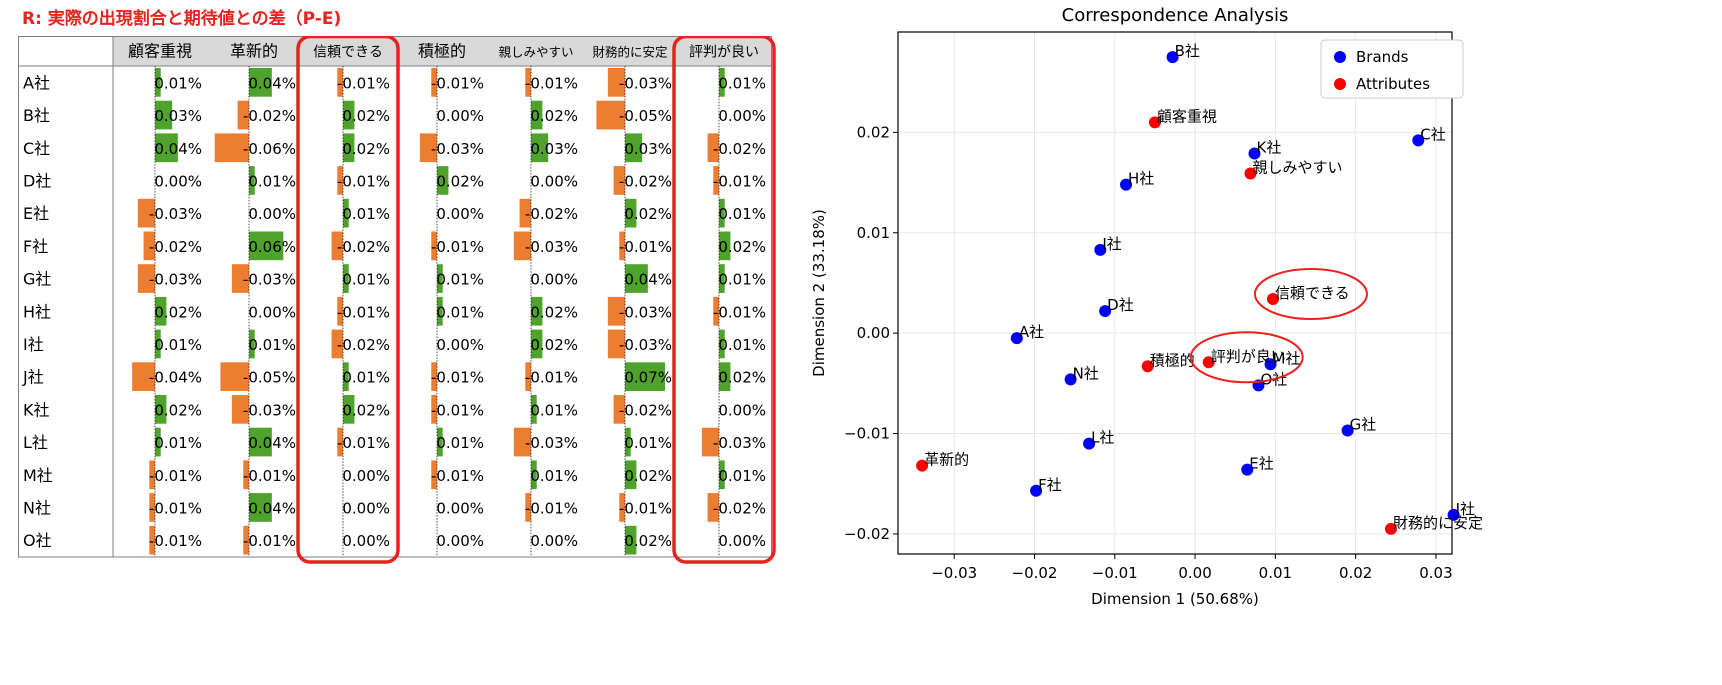 The width and height of the screenshot is (1722, 685). What do you see at coordinates (36, 213) in the screenshot?
I see `row-label: E社` at bounding box center [36, 213].